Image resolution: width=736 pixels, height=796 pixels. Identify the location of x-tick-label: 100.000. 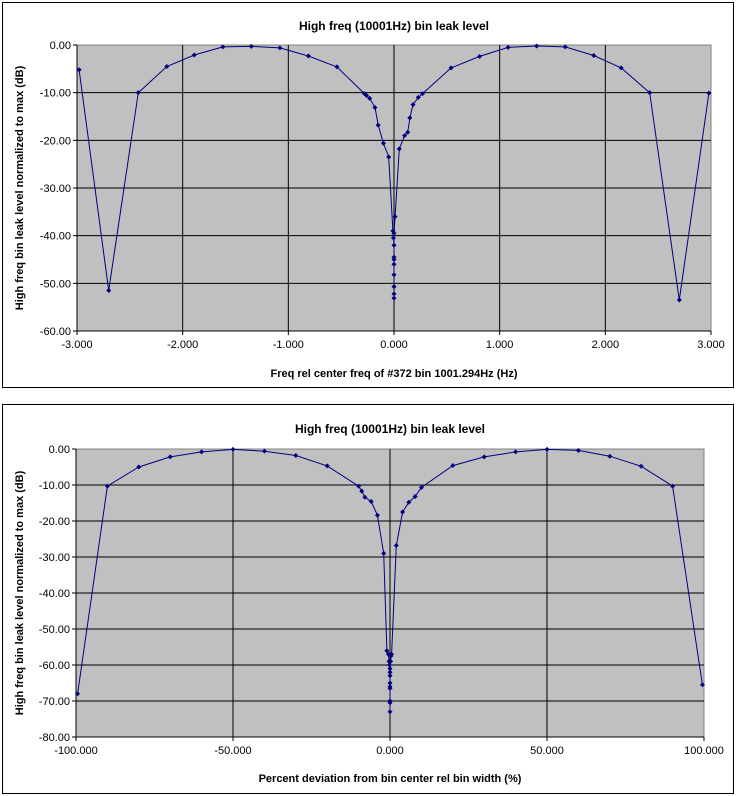
(704, 751).